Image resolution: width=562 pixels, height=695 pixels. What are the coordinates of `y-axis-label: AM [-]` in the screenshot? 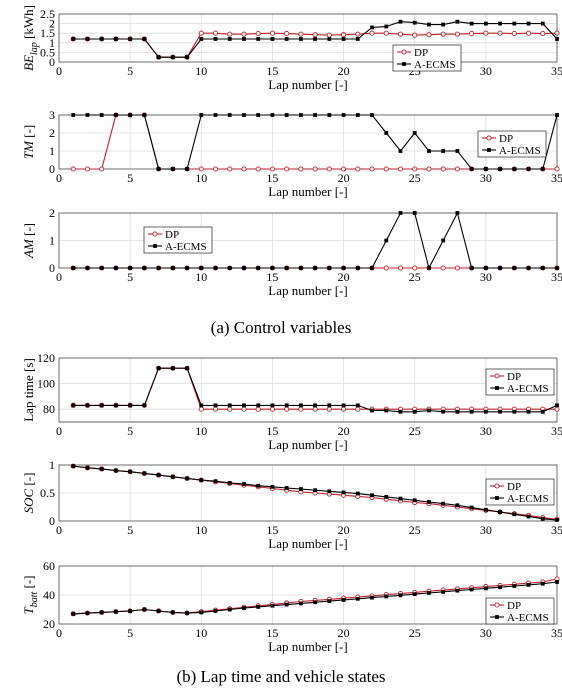 It's located at (28, 241).